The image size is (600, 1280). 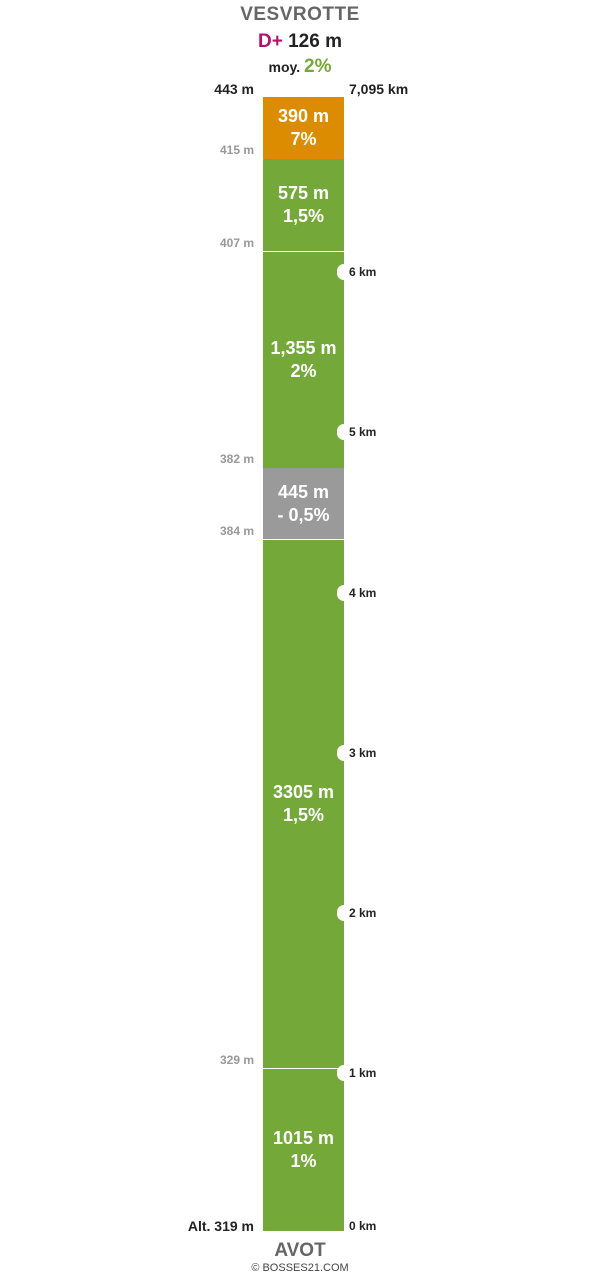 I want to click on profile-segment: 1,355 m 2%, so click(x=303, y=360).